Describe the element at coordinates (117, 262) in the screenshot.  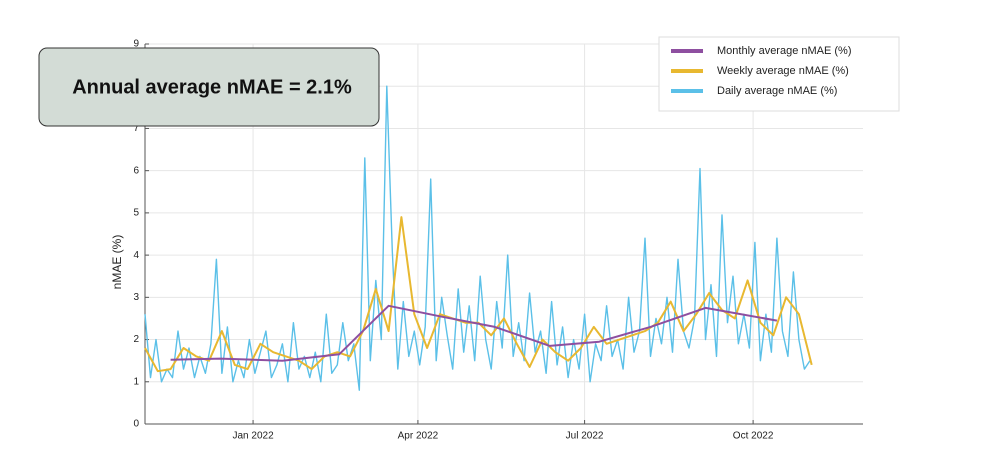
I see `y-axis-label: nMAE (%)` at that location.